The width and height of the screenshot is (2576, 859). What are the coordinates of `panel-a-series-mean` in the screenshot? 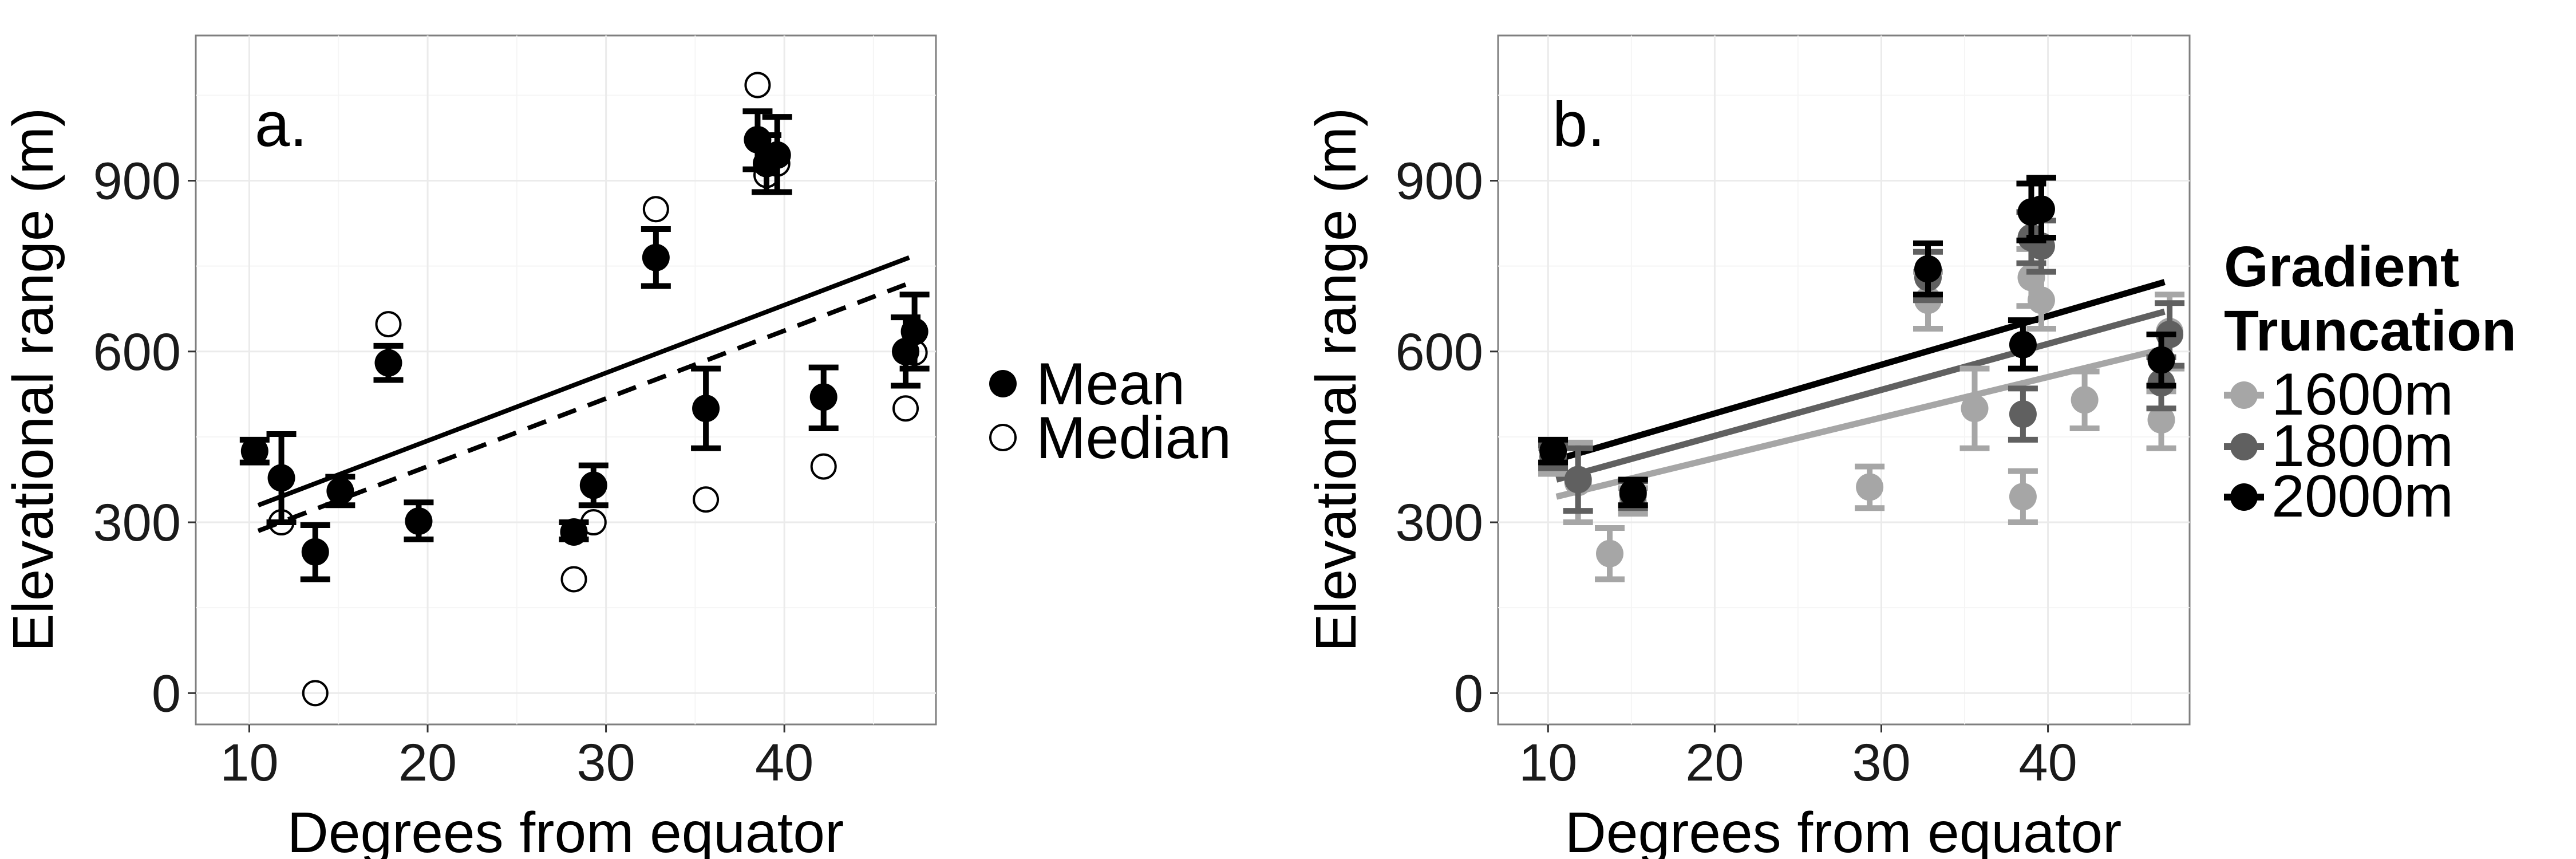 It's located at (584, 345).